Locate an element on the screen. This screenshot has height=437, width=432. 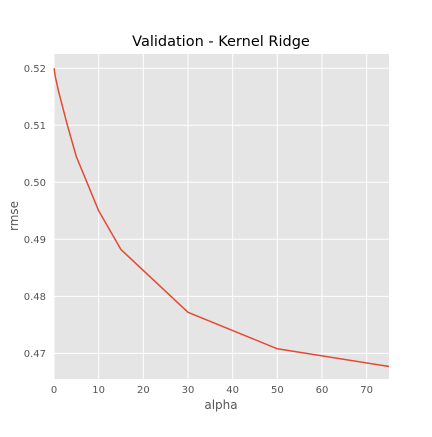
y-axis-label: rmse is located at coordinates (14, 216).